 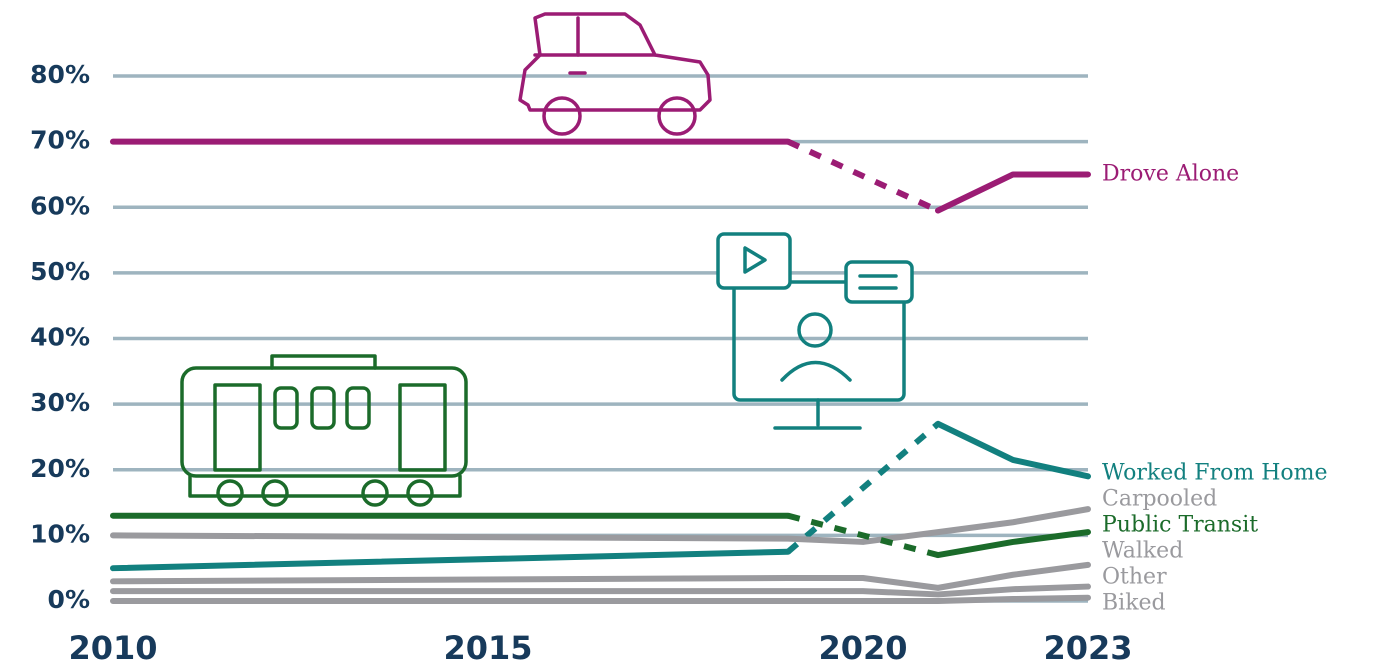 What do you see at coordinates (1087, 648) in the screenshot?
I see `x-tick-label: 2023` at bounding box center [1087, 648].